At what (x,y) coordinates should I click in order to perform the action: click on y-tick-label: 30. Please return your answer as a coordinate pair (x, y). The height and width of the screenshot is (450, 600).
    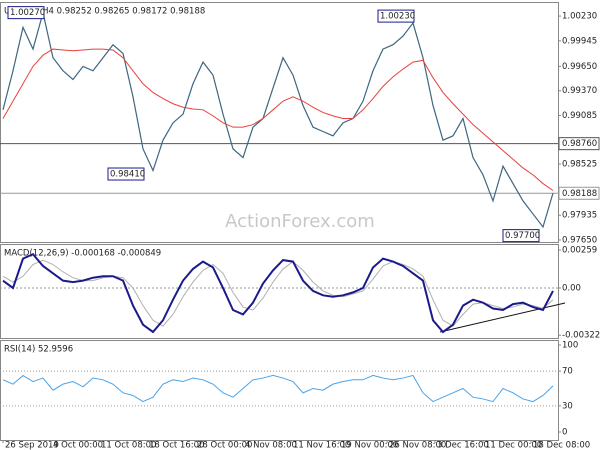
    Looking at the image, I should click on (567, 406).